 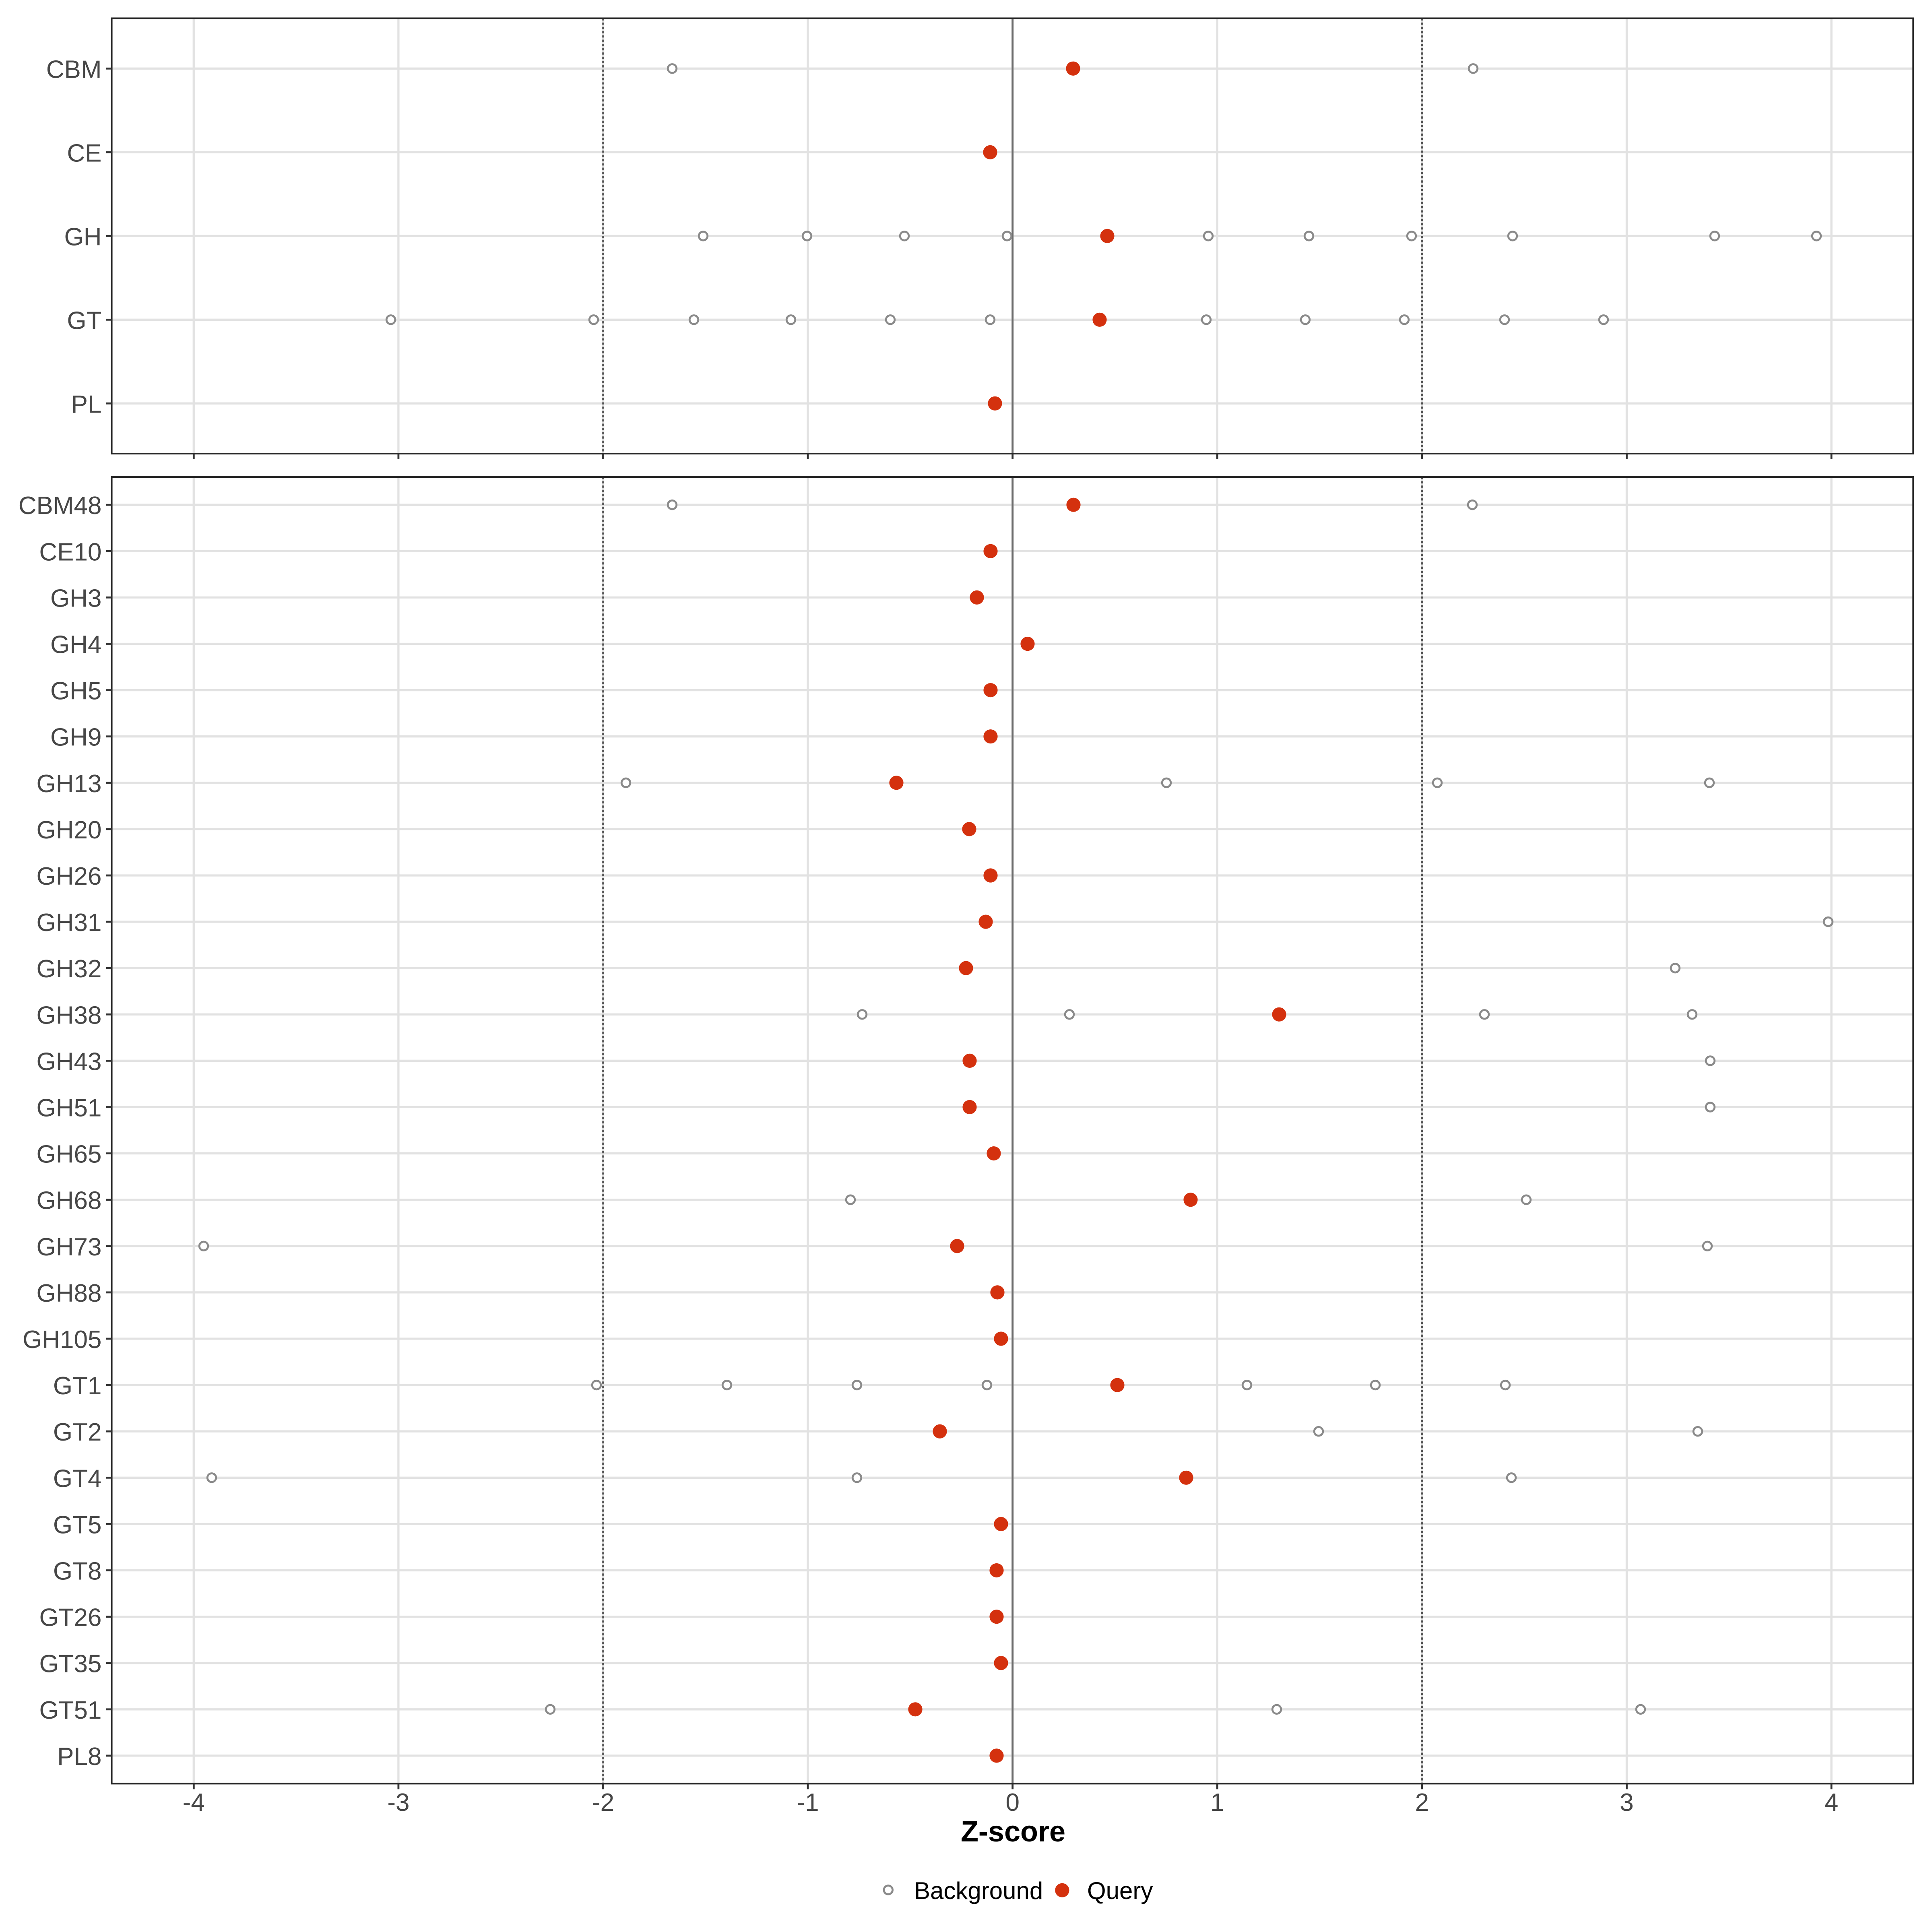 What do you see at coordinates (69, 923) in the screenshot?
I see `svg-text: GH31` at bounding box center [69, 923].